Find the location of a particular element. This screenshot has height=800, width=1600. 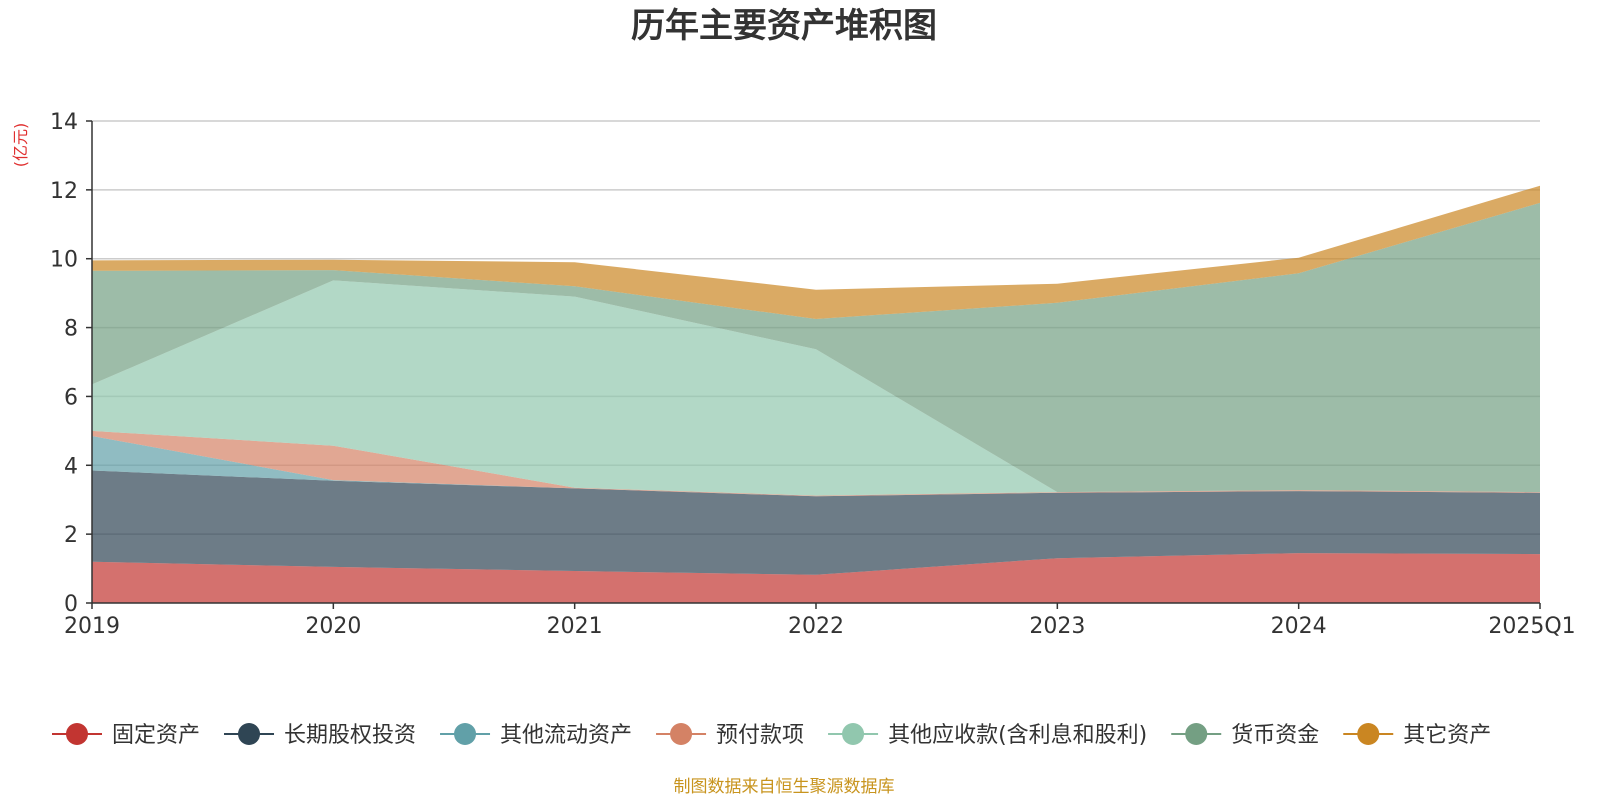

x-tick-label: 2024 is located at coordinates (1299, 626).